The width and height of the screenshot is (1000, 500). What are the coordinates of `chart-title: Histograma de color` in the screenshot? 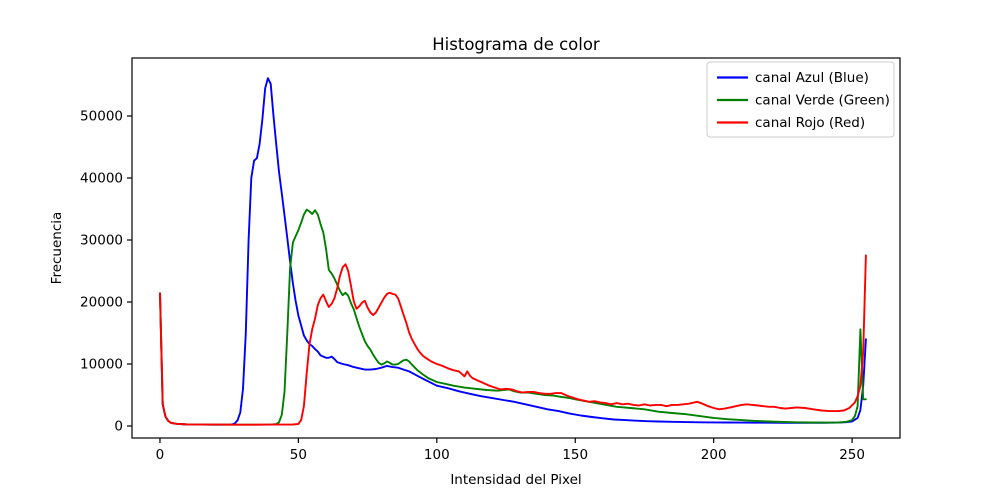 It's located at (516, 44).